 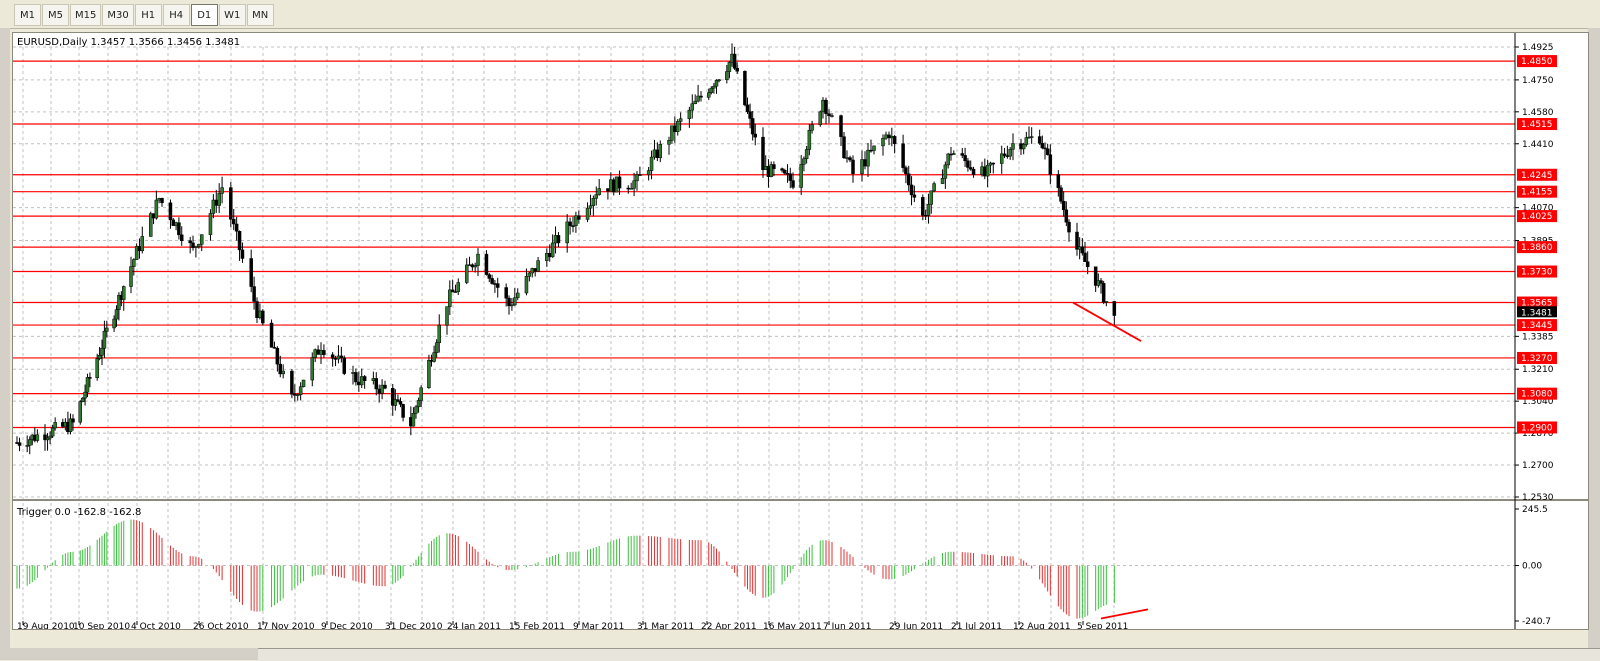 What do you see at coordinates (176, 15) in the screenshot?
I see `timeframe-button-h4: H4` at bounding box center [176, 15].